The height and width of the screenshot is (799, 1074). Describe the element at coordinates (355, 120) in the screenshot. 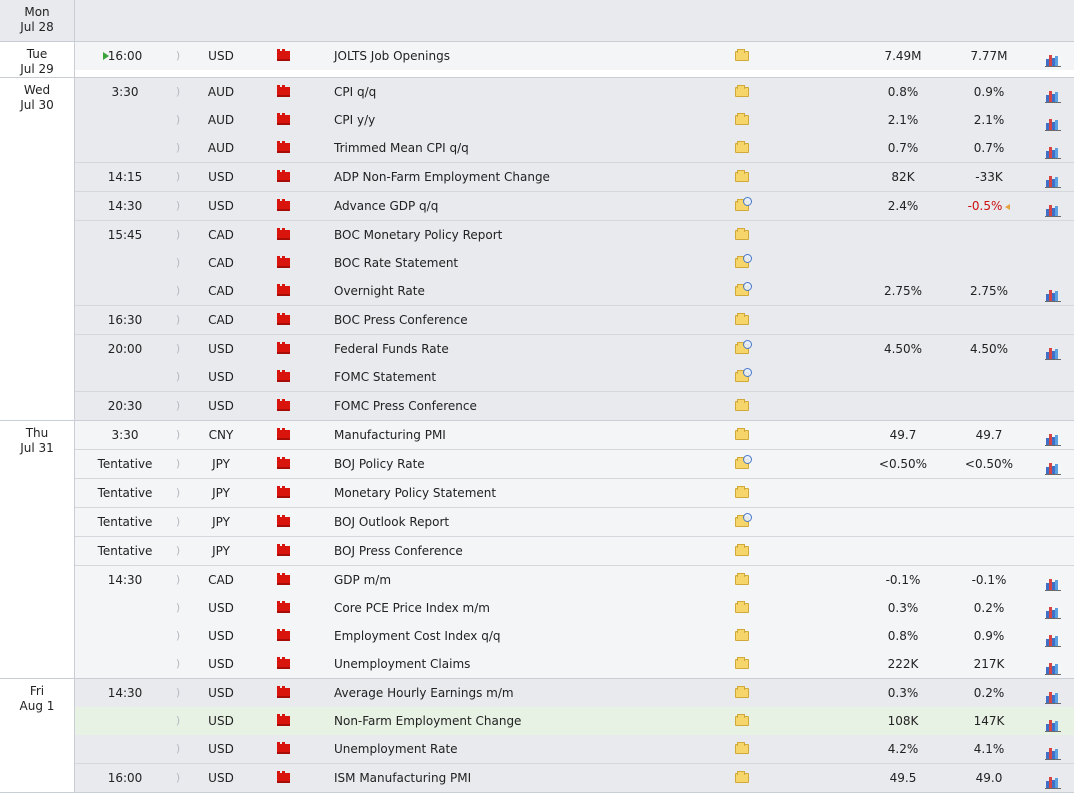

I see `event-name: CPI y/y` at that location.